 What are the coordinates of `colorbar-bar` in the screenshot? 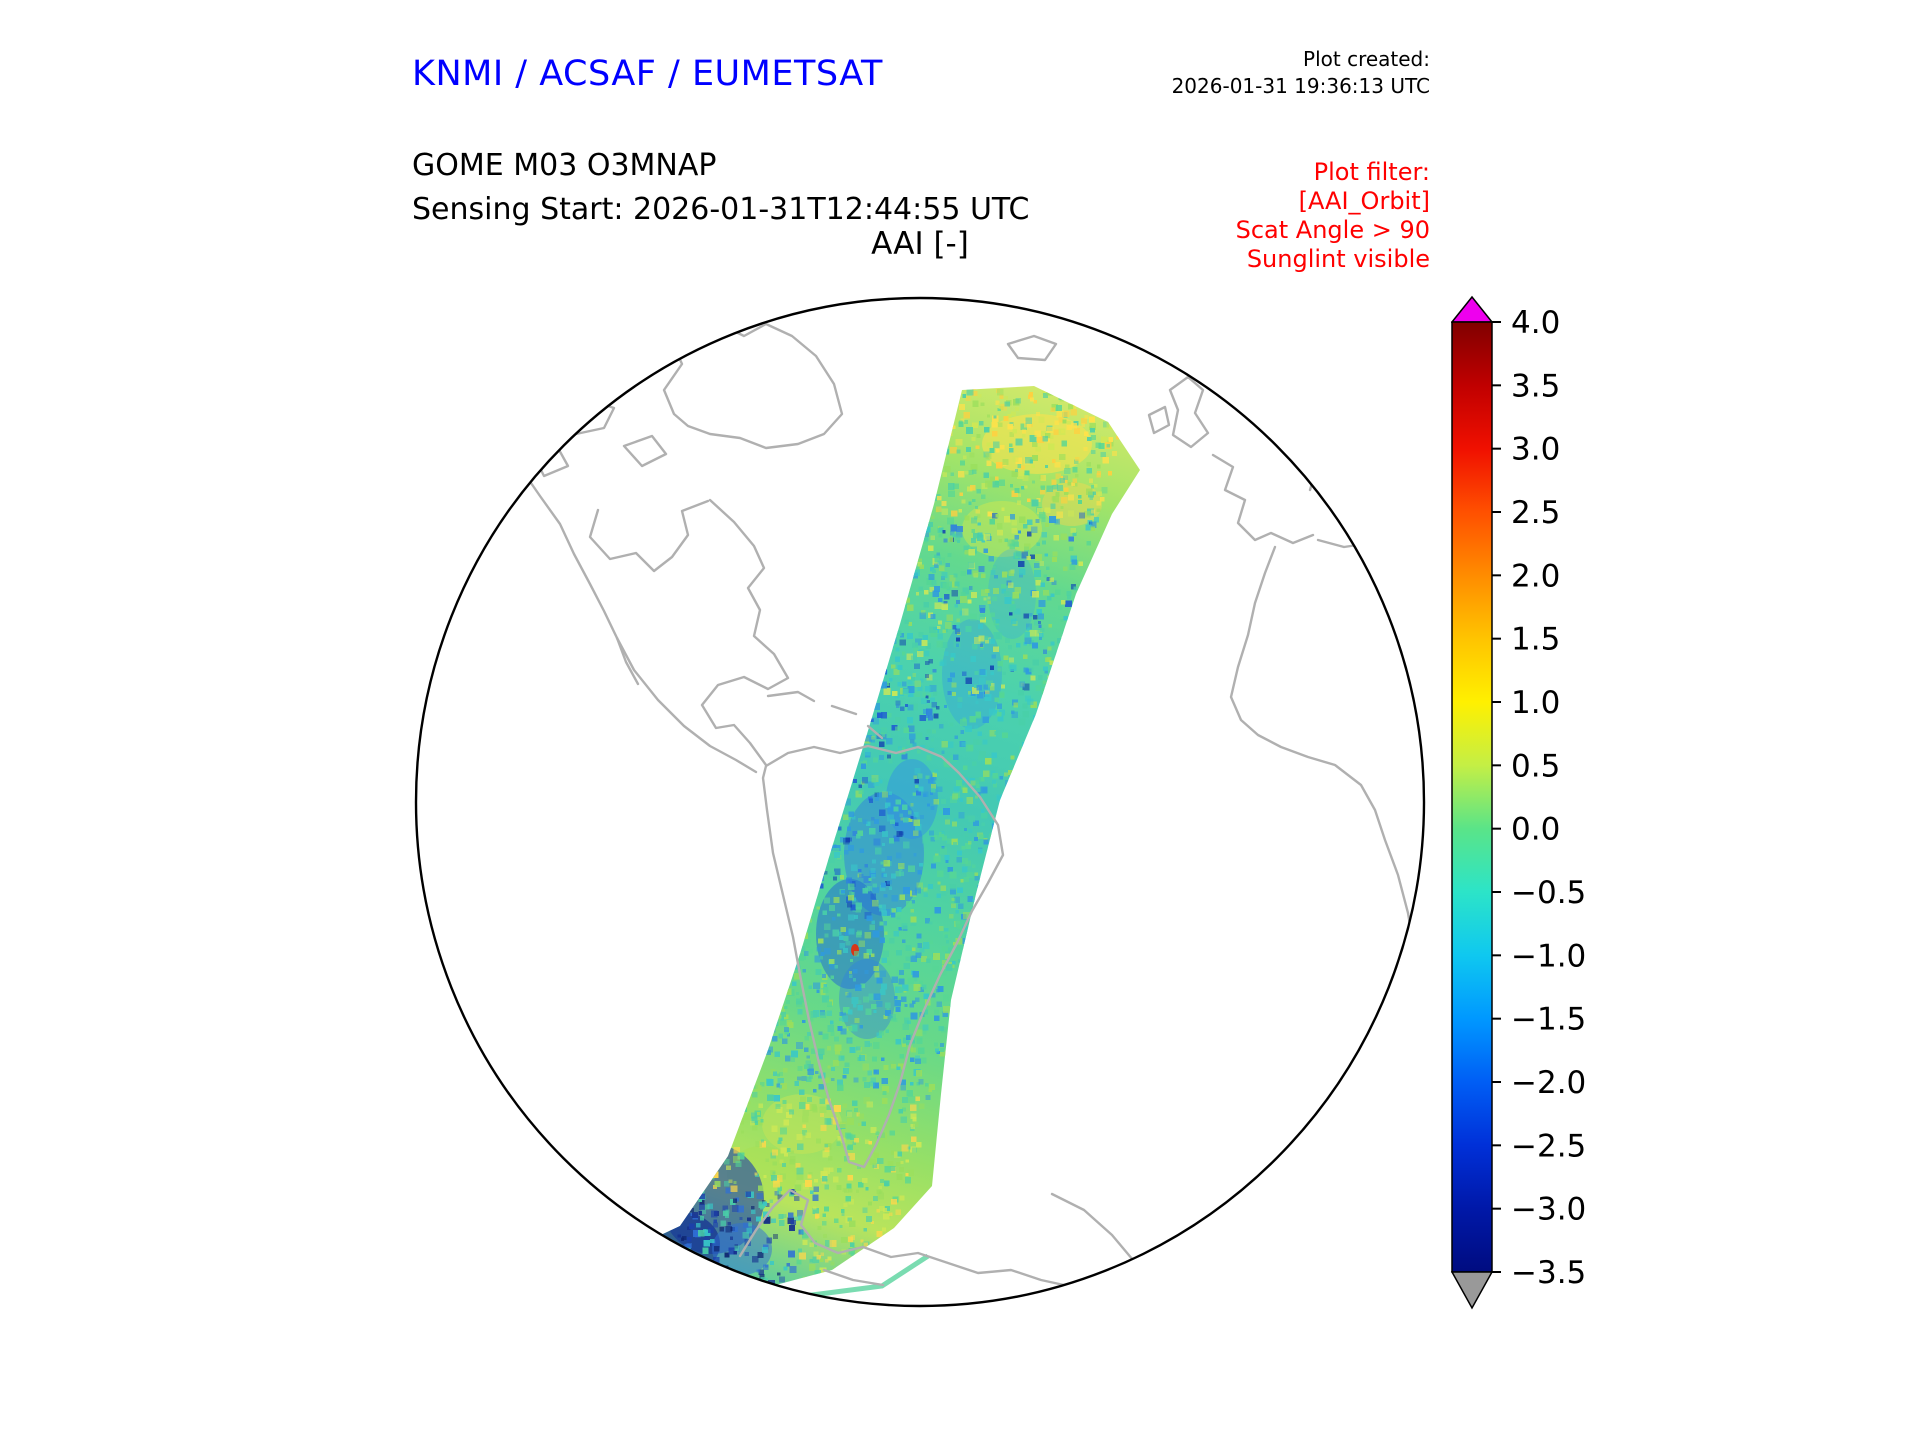 It's located at (1472, 797).